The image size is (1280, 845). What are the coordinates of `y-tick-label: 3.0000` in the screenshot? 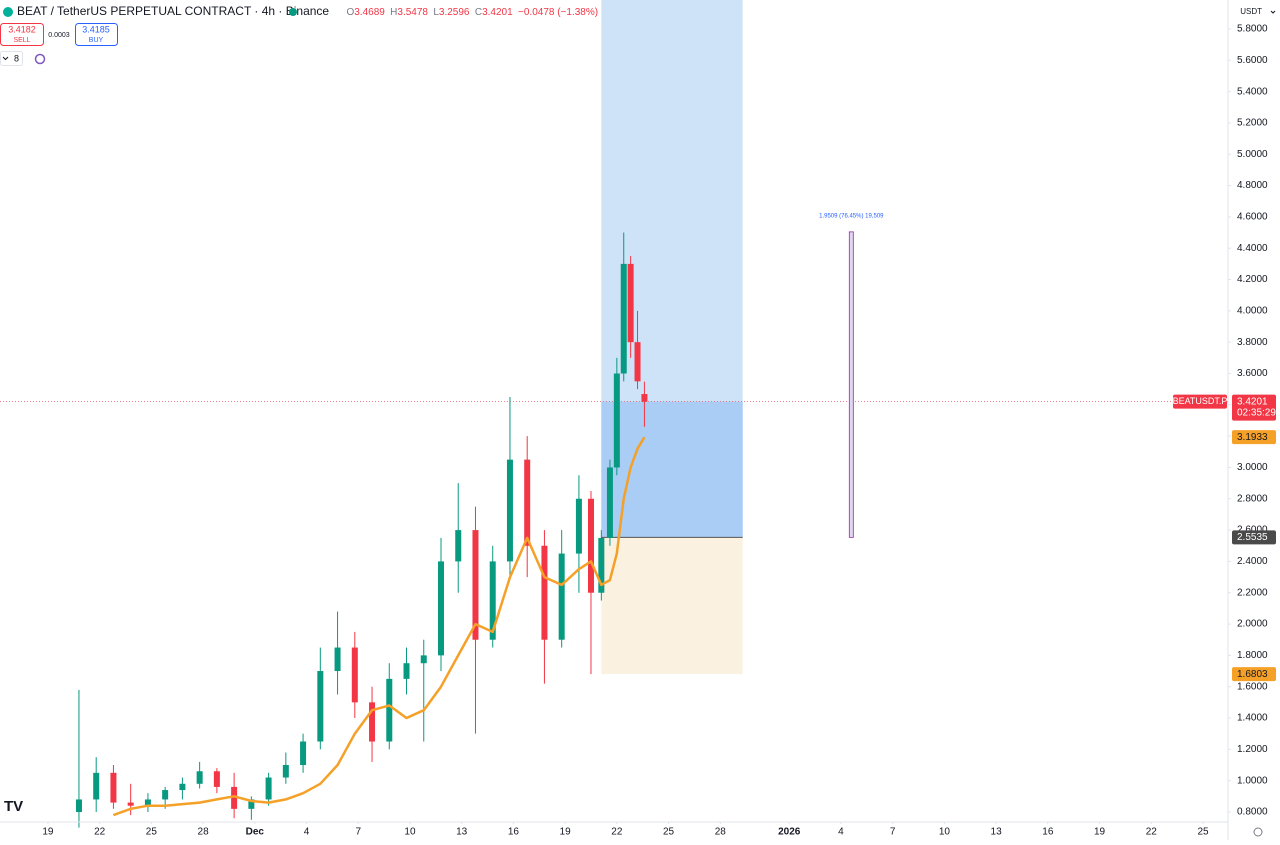 It's located at (1252, 467).